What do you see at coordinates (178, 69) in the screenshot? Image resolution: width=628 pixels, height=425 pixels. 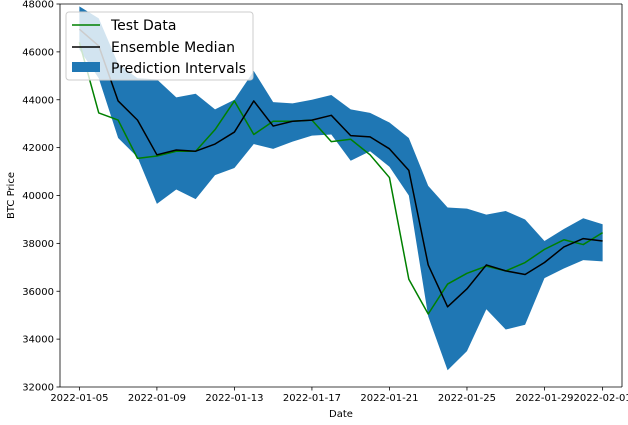 I see `legend-label-prediction-intervals: Prediction Intervals` at bounding box center [178, 69].